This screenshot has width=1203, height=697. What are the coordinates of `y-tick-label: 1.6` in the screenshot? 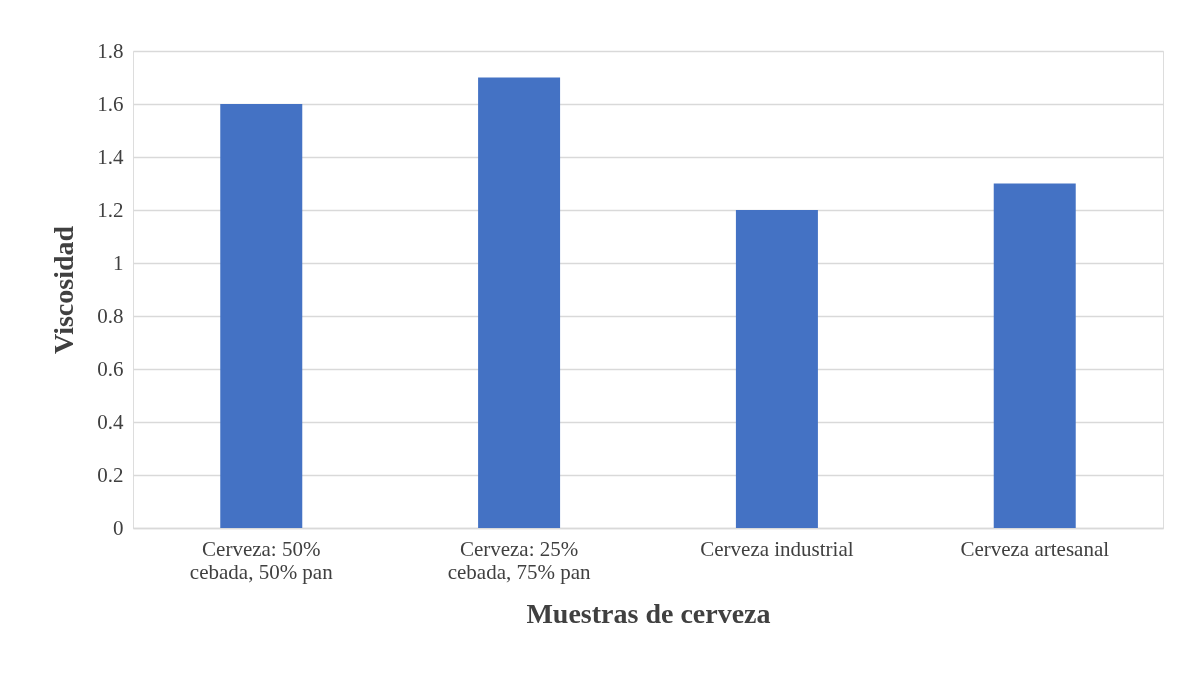 It's located at (110, 103).